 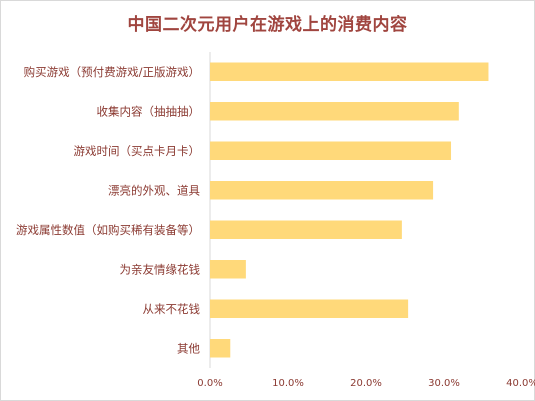 I want to click on category-label-5: 为亲友情缘花钱, so click(x=160, y=269).